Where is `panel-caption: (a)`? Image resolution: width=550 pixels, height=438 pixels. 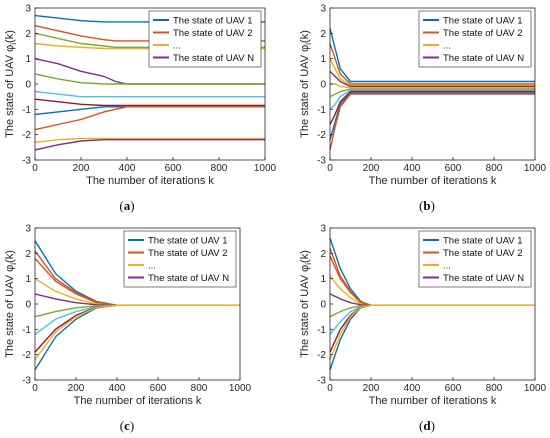 panel-caption: (a) is located at coordinates (126, 205).